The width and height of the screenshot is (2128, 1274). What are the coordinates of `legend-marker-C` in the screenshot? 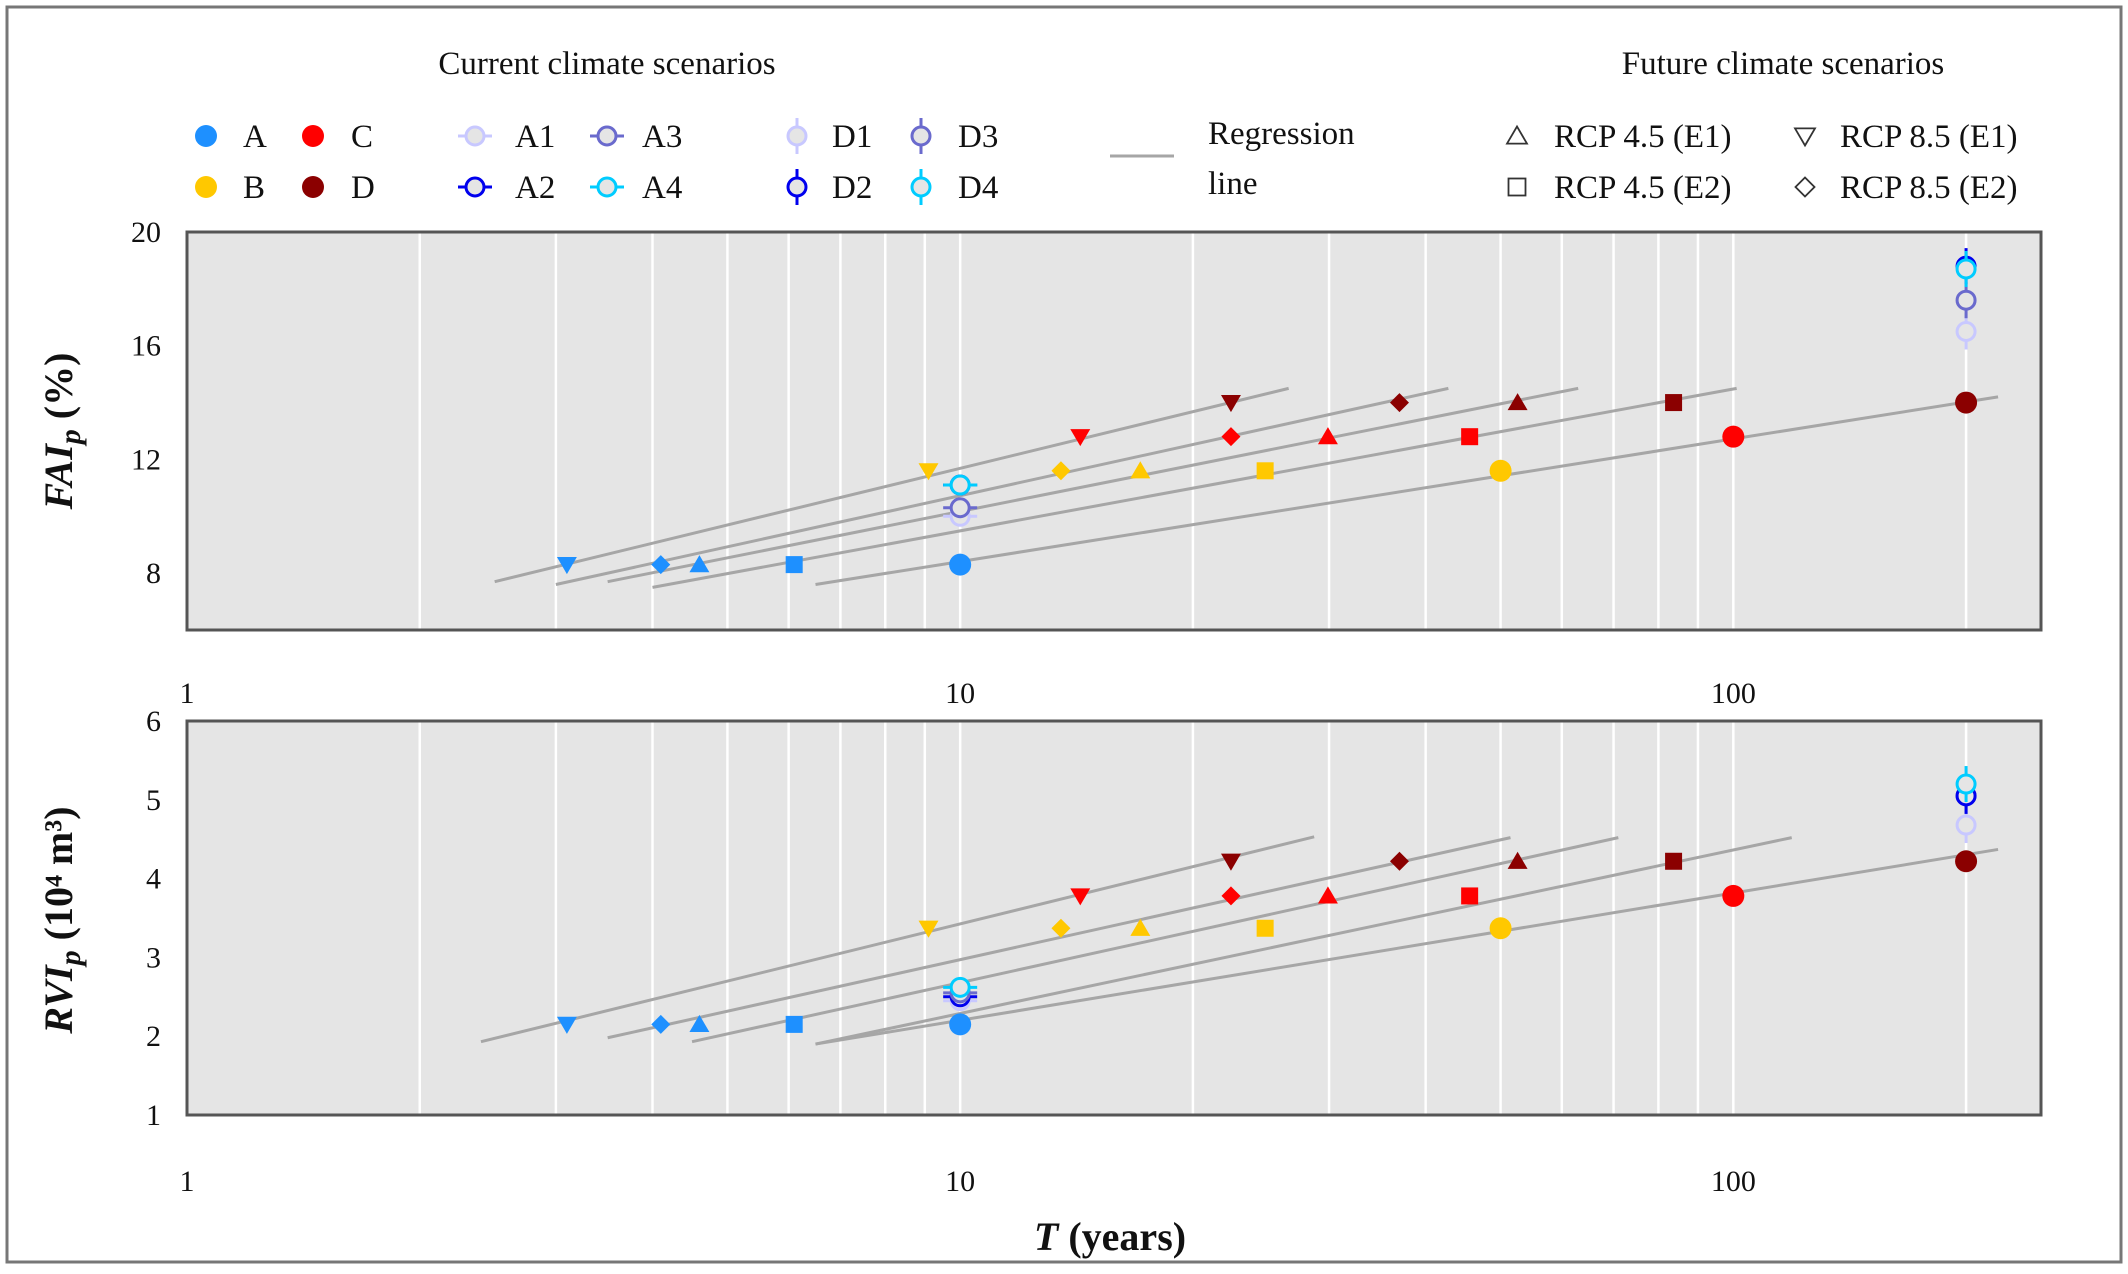 It's located at (313, 136).